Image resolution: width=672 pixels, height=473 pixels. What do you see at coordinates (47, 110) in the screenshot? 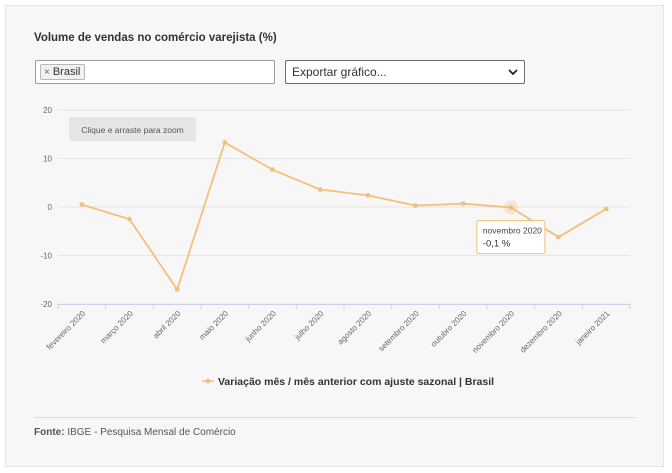
I see `y-tick-label: 20` at bounding box center [47, 110].